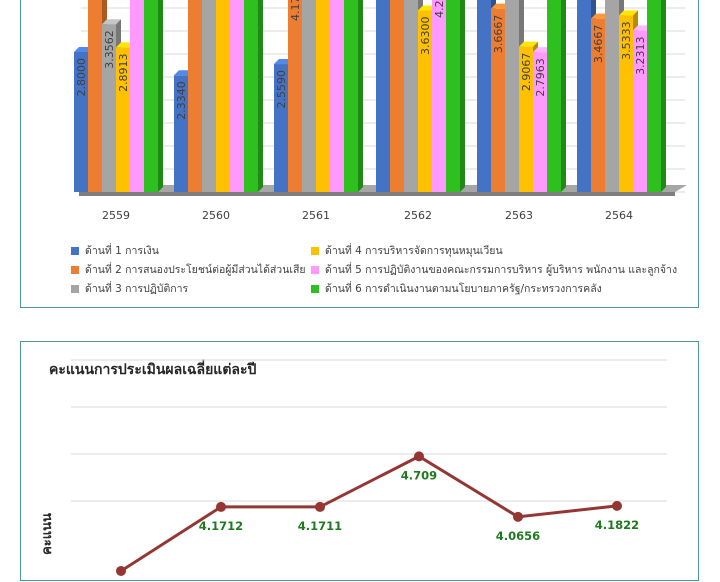 Image resolution: width=720 pixels, height=582 pixels. What do you see at coordinates (47, 534) in the screenshot?
I see `line-chart-ylabel: คะแนน` at bounding box center [47, 534].